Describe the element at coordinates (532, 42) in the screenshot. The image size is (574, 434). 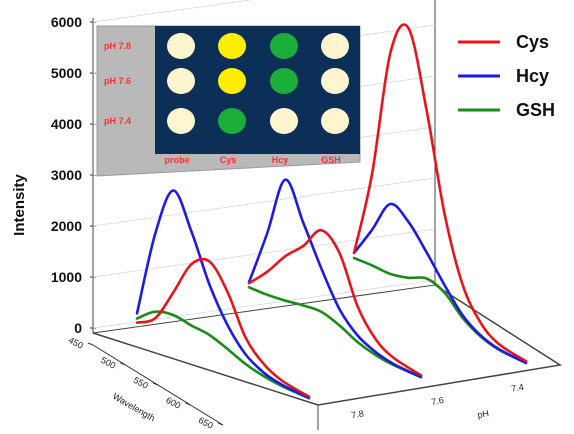
I see `legend-label: Cys` at that location.